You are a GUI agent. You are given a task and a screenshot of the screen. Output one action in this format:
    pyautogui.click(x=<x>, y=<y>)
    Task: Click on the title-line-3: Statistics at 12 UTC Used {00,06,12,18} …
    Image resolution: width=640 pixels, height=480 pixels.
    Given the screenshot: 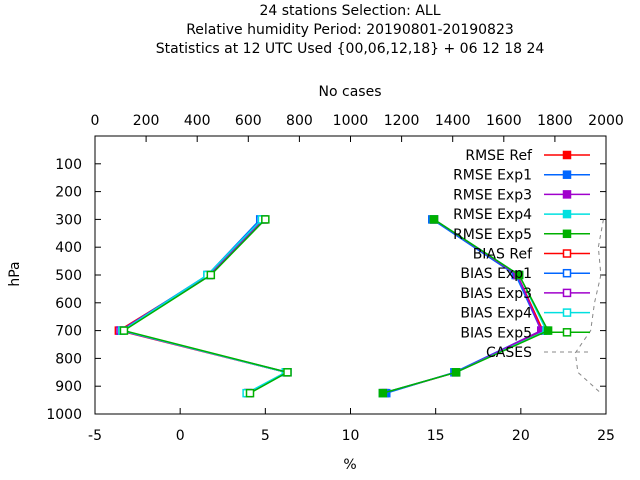 What is the action you would take?
    pyautogui.click(x=350, y=49)
    